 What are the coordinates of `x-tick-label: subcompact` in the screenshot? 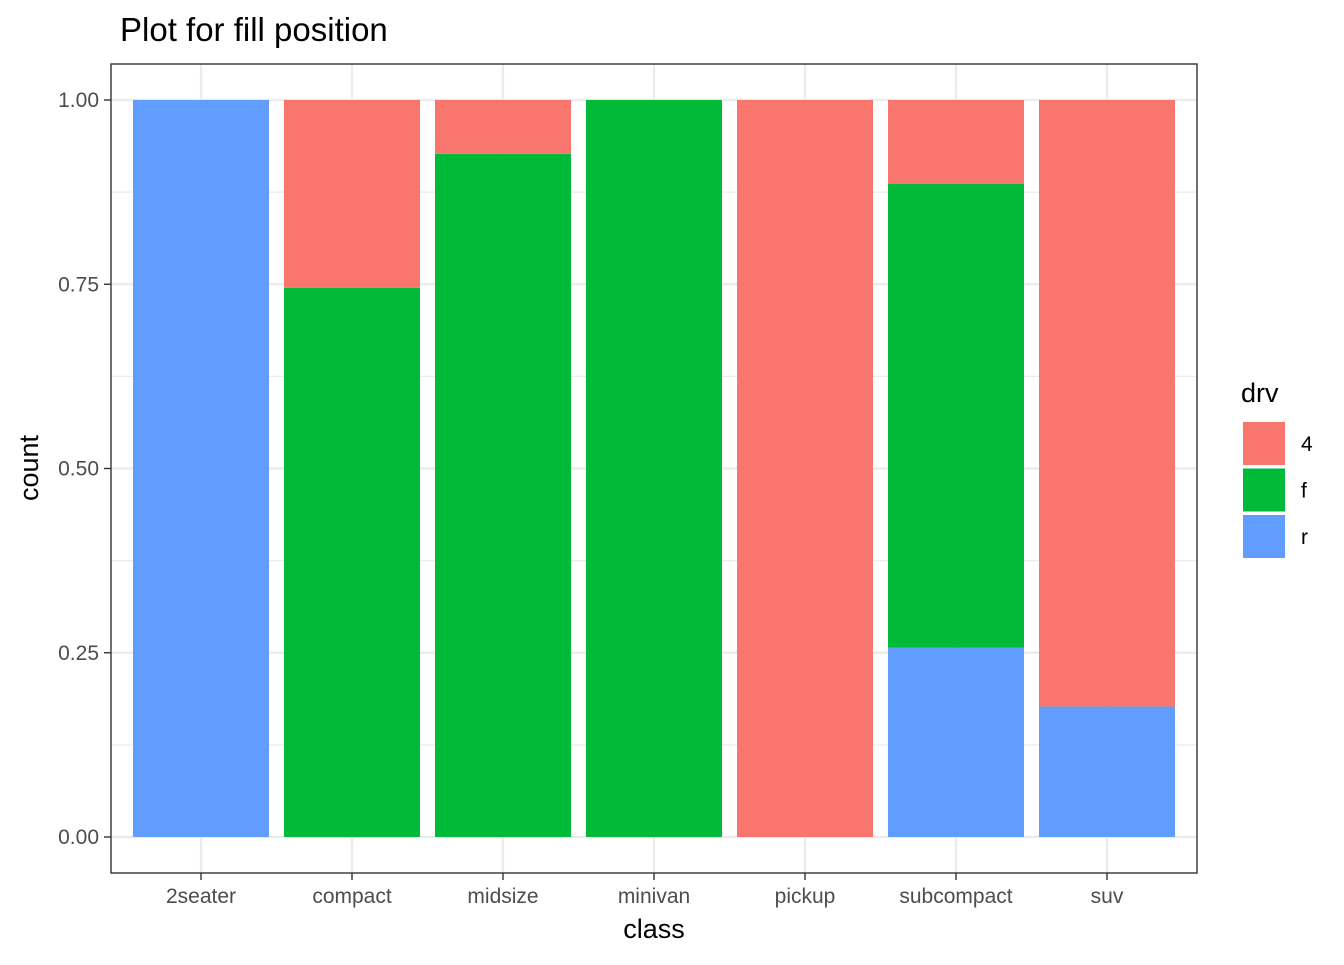 It's located at (955, 896).